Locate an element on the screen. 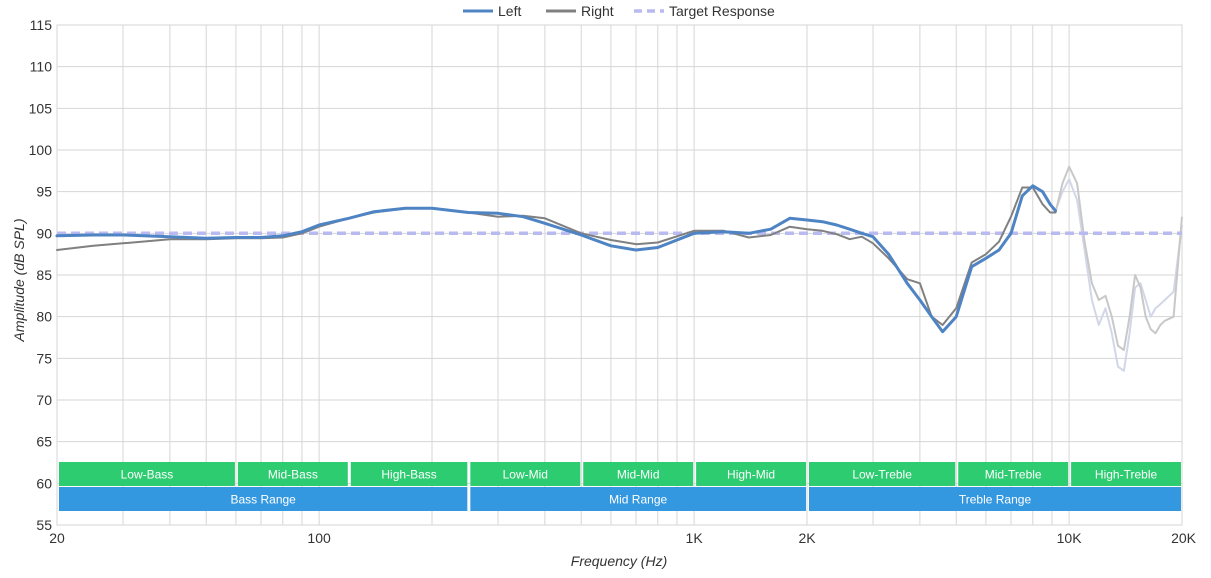 This screenshot has width=1211, height=578. band-label: High-Treble is located at coordinates (1126, 475).